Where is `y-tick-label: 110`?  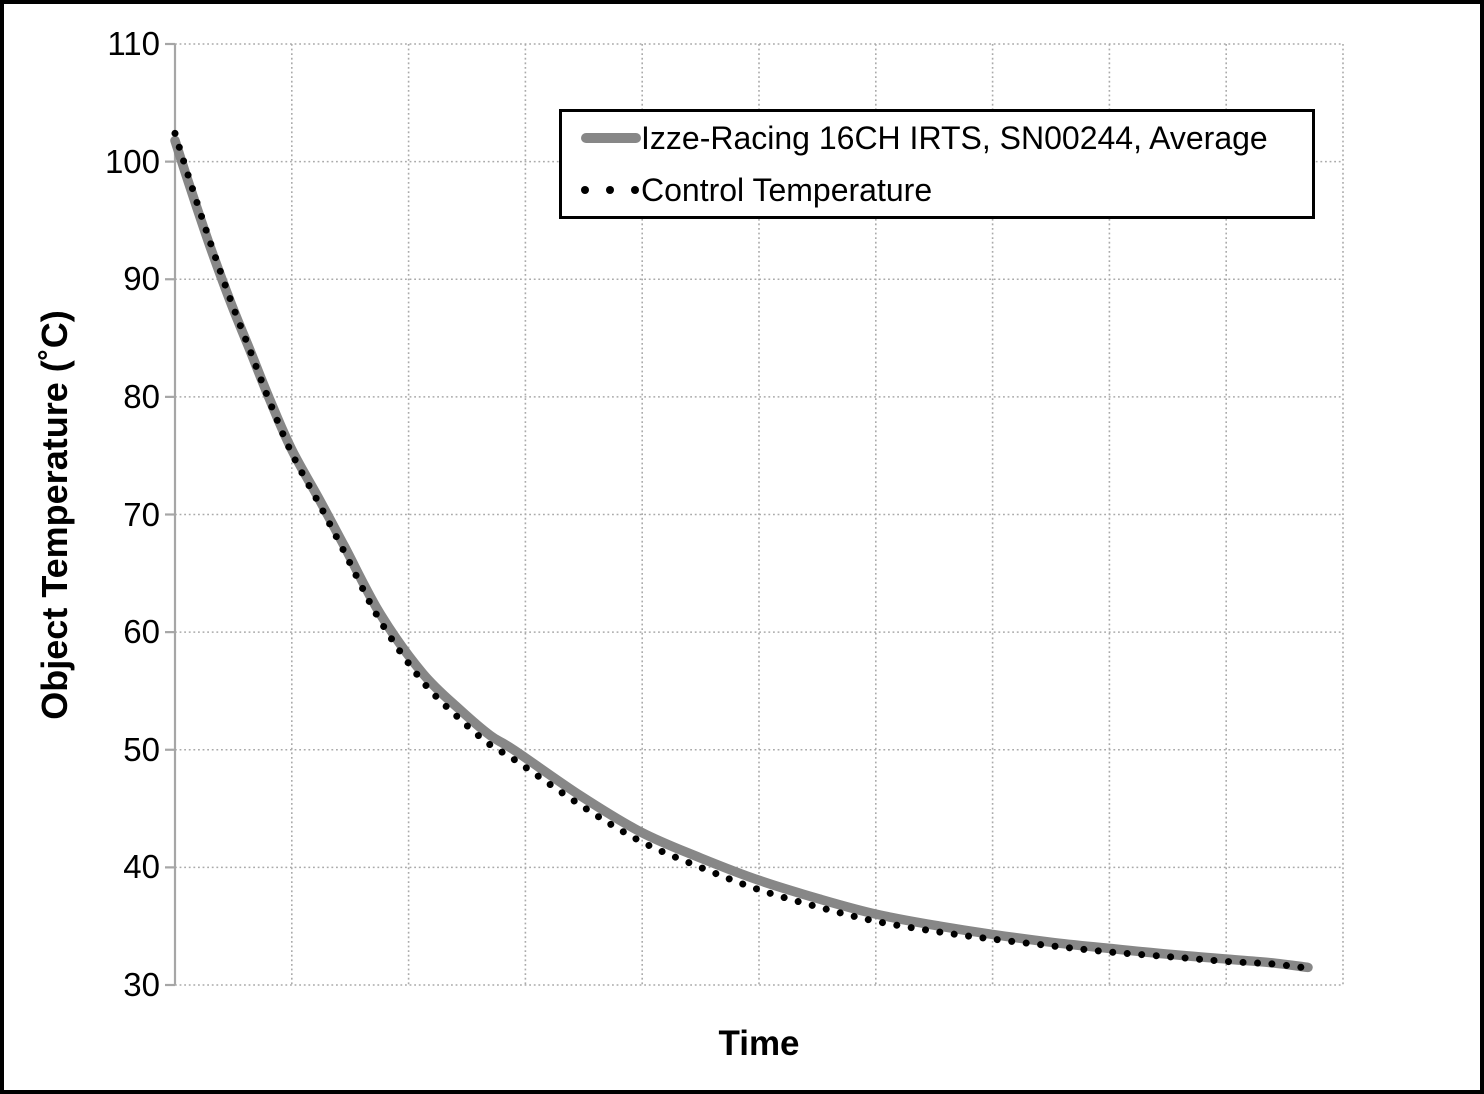 y-tick-label: 110 is located at coordinates (133, 43).